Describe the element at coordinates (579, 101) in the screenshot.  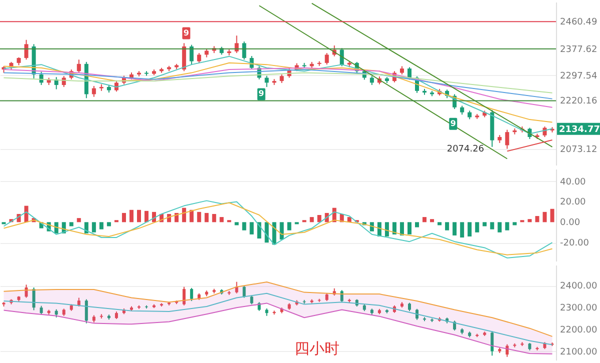
I see `ref-line-label: 2220.16` at that location.